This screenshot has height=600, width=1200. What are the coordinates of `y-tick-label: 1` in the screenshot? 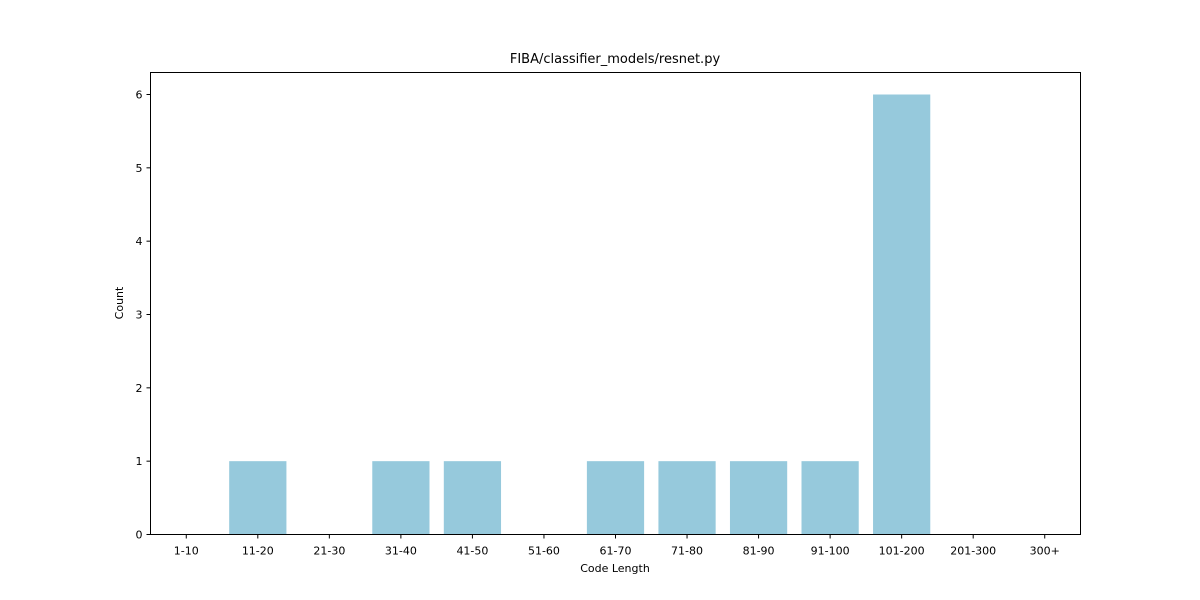 It's located at (139, 461).